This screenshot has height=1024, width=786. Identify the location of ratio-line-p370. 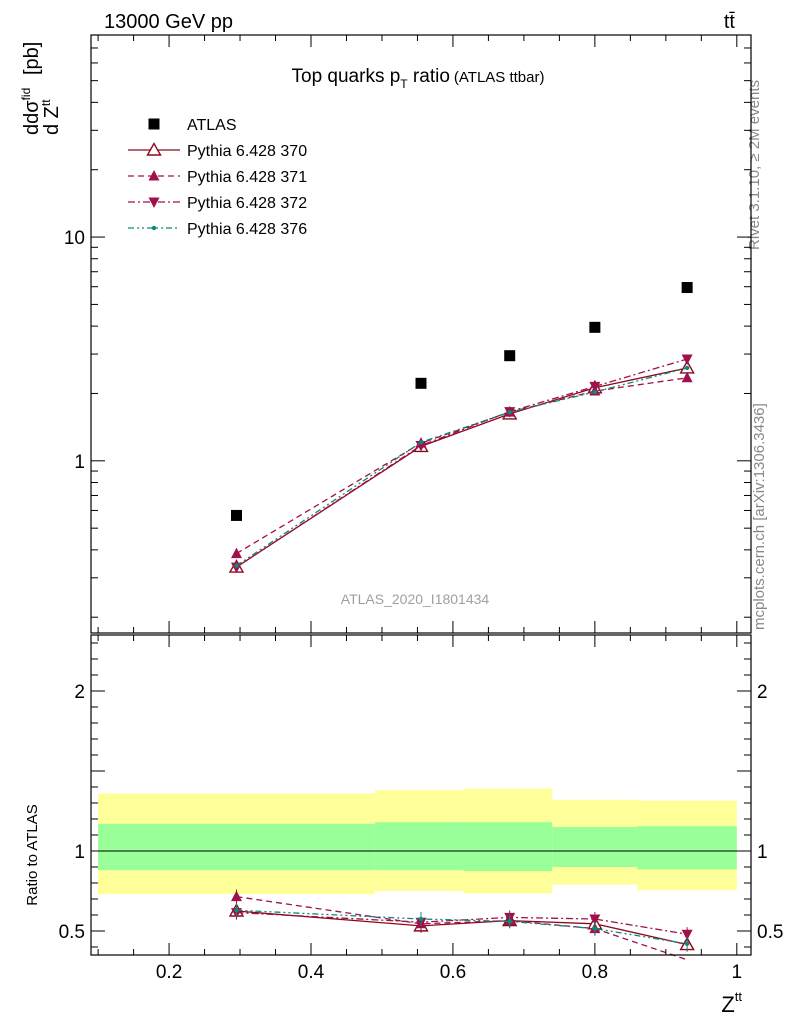
(462, 928).